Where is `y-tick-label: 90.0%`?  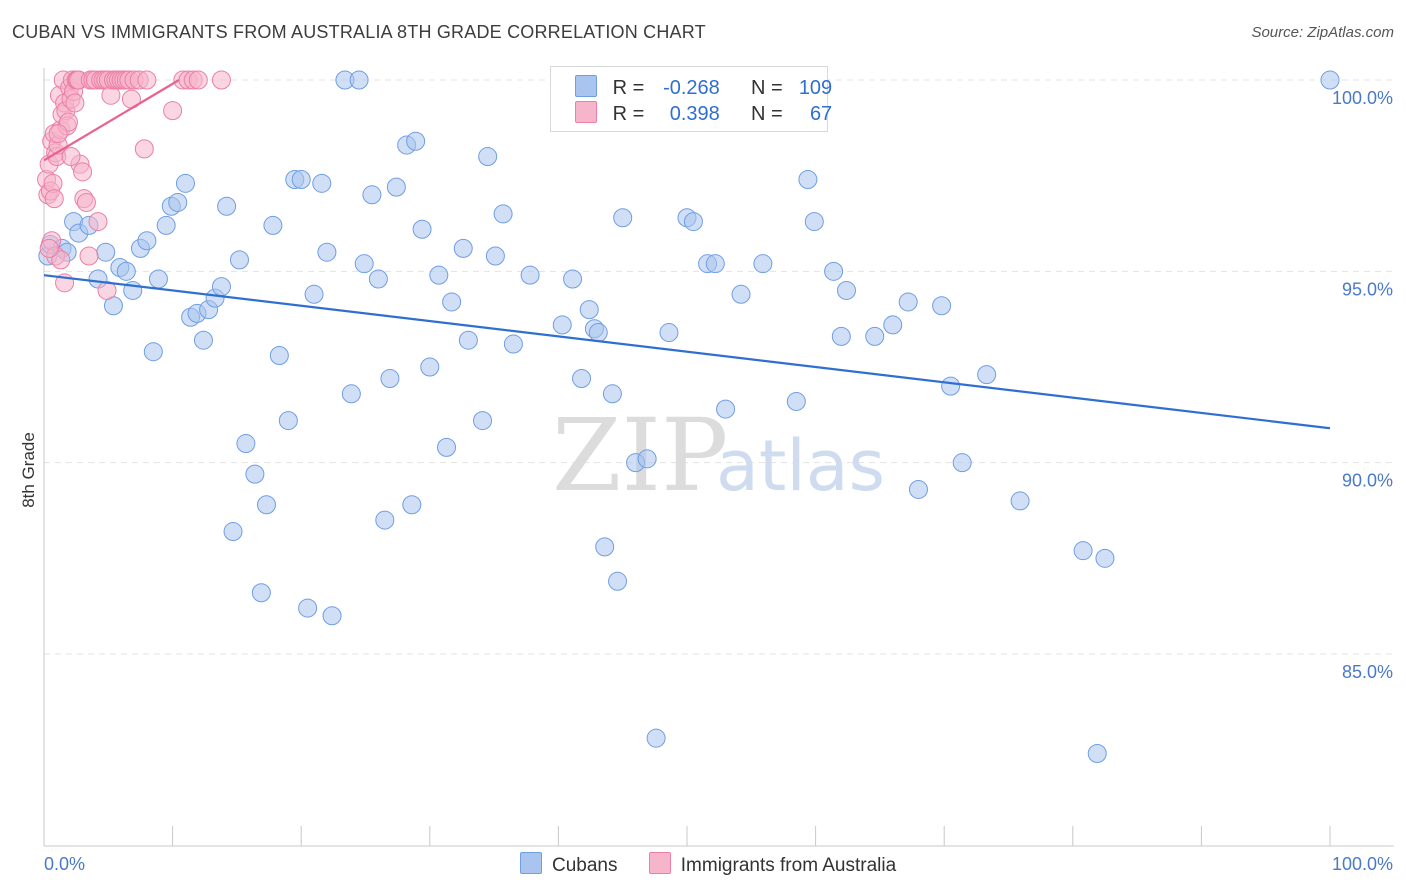 y-tick-label: 90.0% is located at coordinates (1367, 481).